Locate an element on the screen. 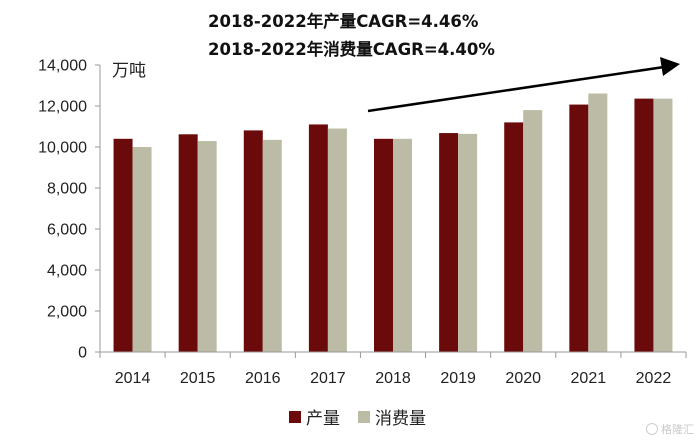 This screenshot has height=441, width=700. legend-label-consumption: 消费量 is located at coordinates (400, 419).